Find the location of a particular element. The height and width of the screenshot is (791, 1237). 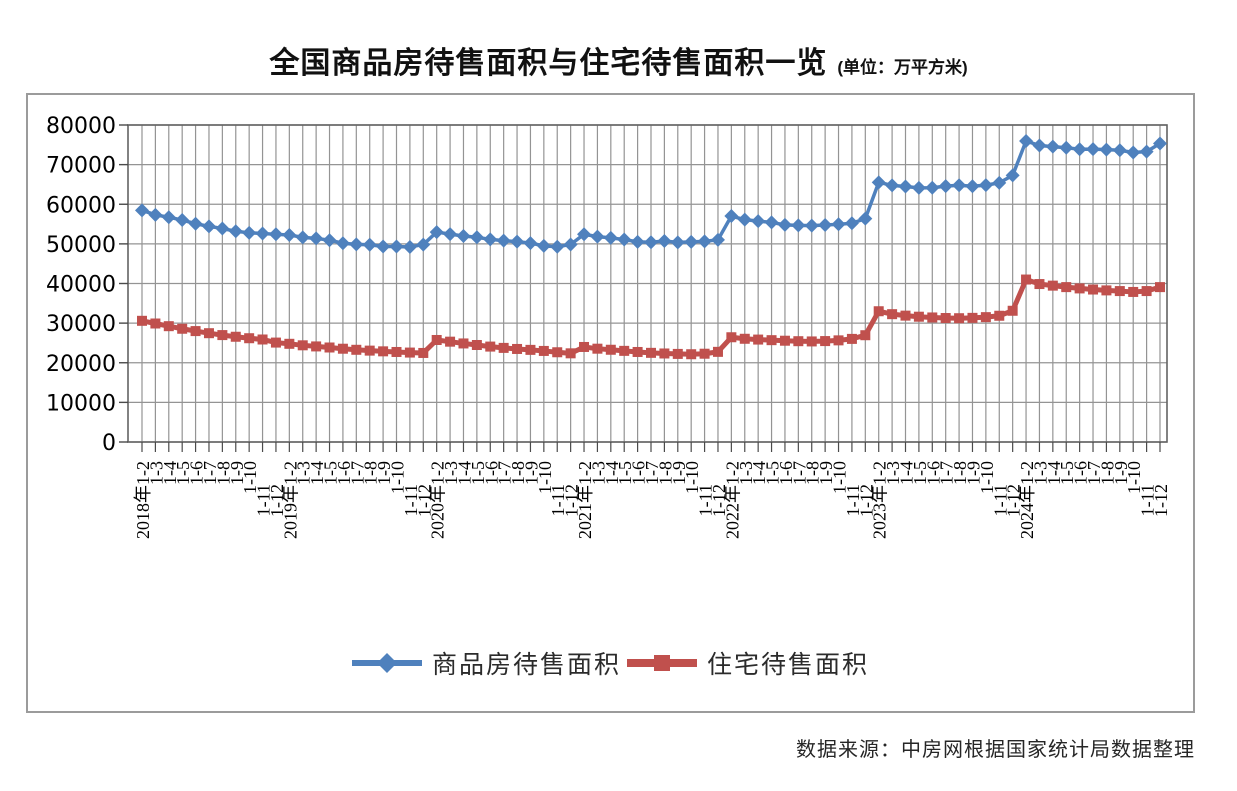

legend-item-residential: 住宅待售面积 is located at coordinates (748, 663).